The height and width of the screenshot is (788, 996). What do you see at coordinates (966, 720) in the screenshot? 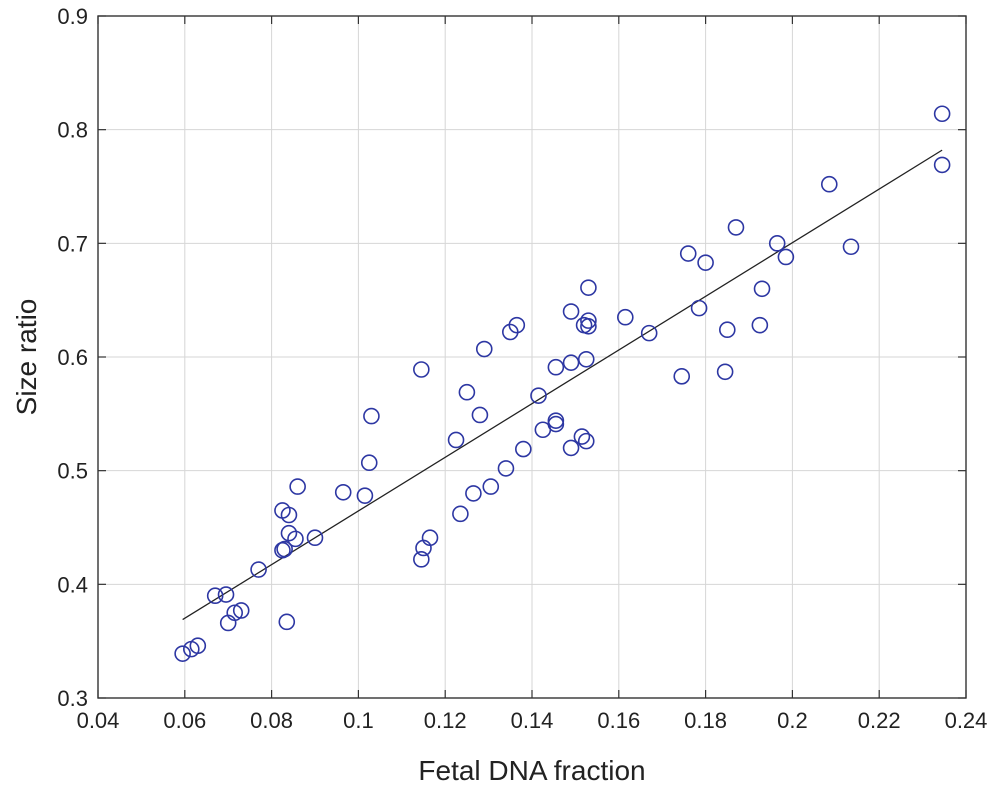
I see `x-tick-label: 0.24` at bounding box center [966, 720].